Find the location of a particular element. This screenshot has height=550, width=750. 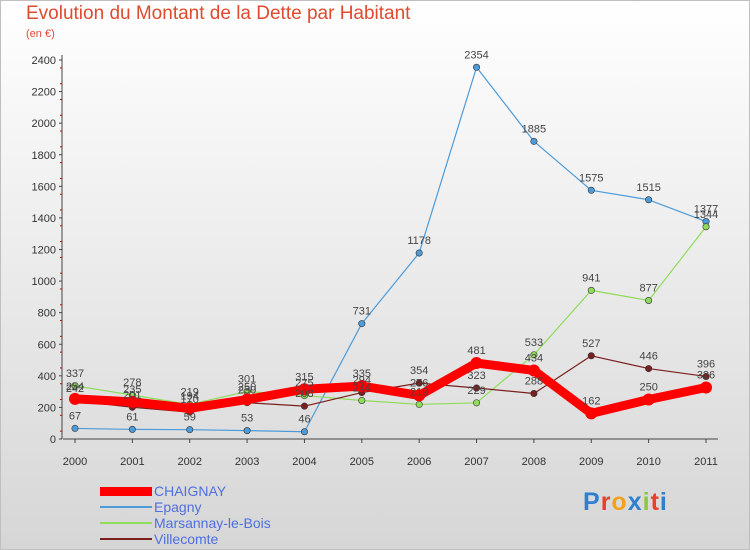

data-label: 275 is located at coordinates (304, 384).